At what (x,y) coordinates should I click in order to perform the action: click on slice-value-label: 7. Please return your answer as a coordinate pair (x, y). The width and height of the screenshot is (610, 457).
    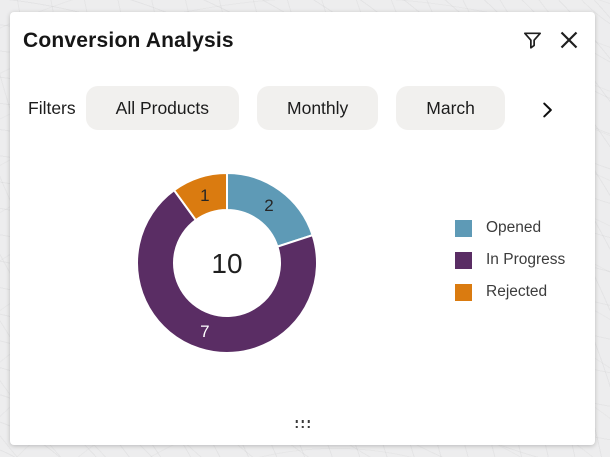
    Looking at the image, I should click on (204, 331).